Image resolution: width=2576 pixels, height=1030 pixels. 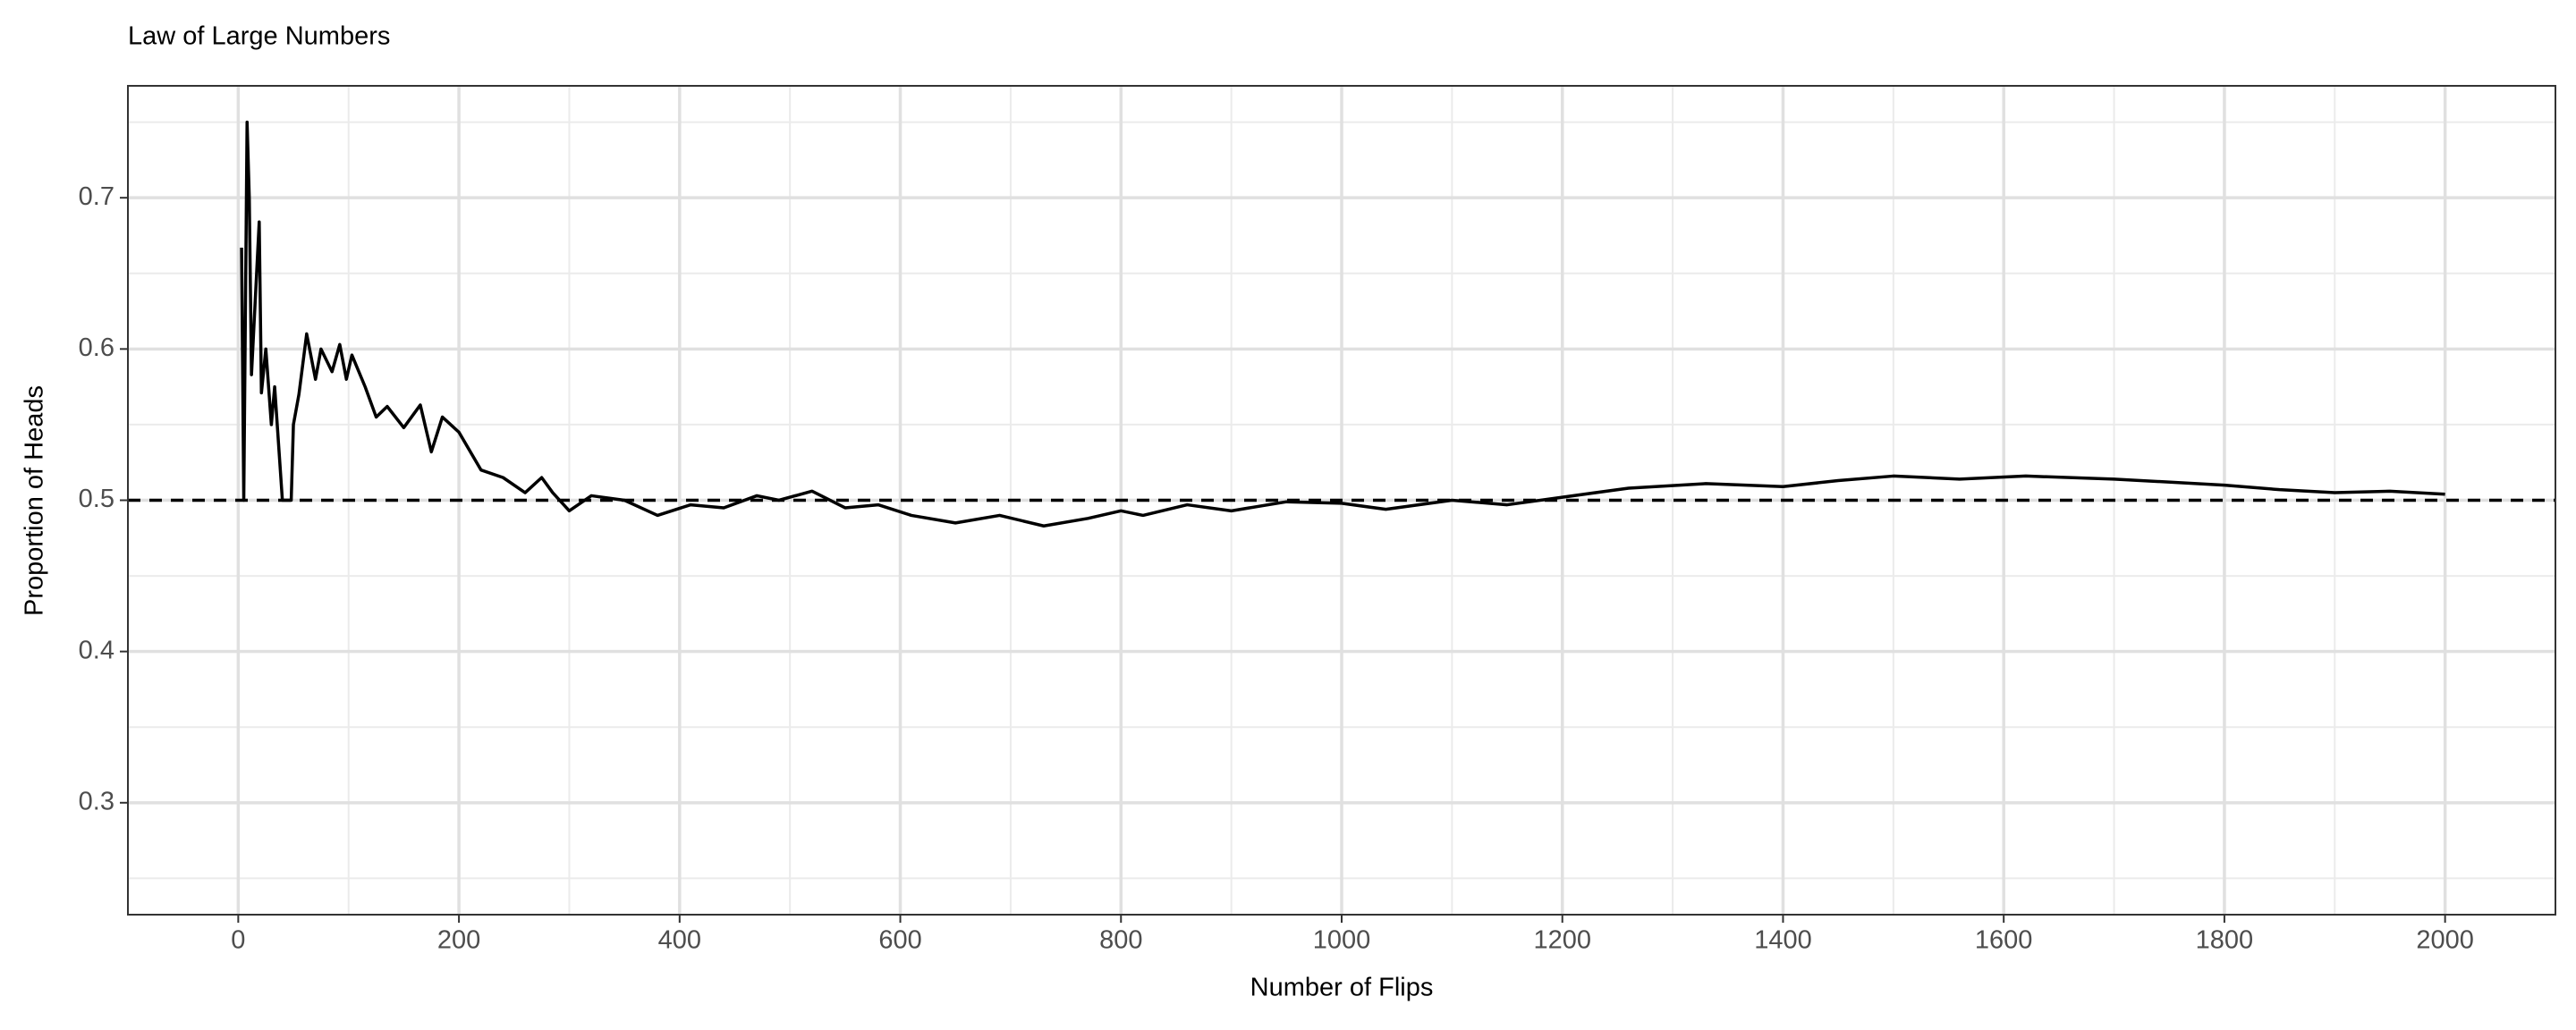 What do you see at coordinates (238, 941) in the screenshot?
I see `x-tick-label: 0` at bounding box center [238, 941].